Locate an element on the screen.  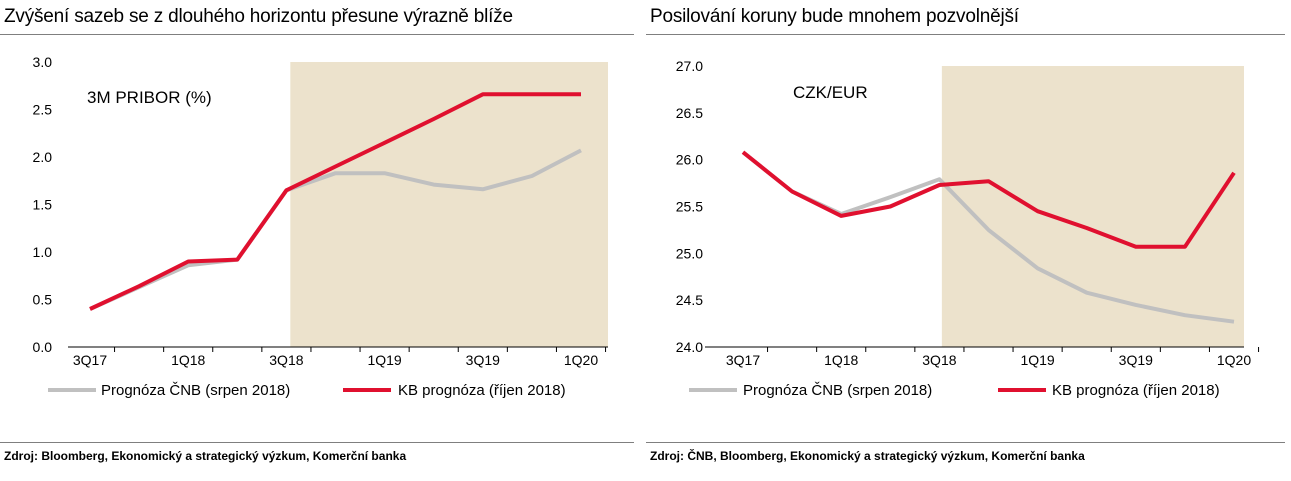
right-legend-label-kb: KB prognóza (říjen 2018) is located at coordinates (1136, 390).